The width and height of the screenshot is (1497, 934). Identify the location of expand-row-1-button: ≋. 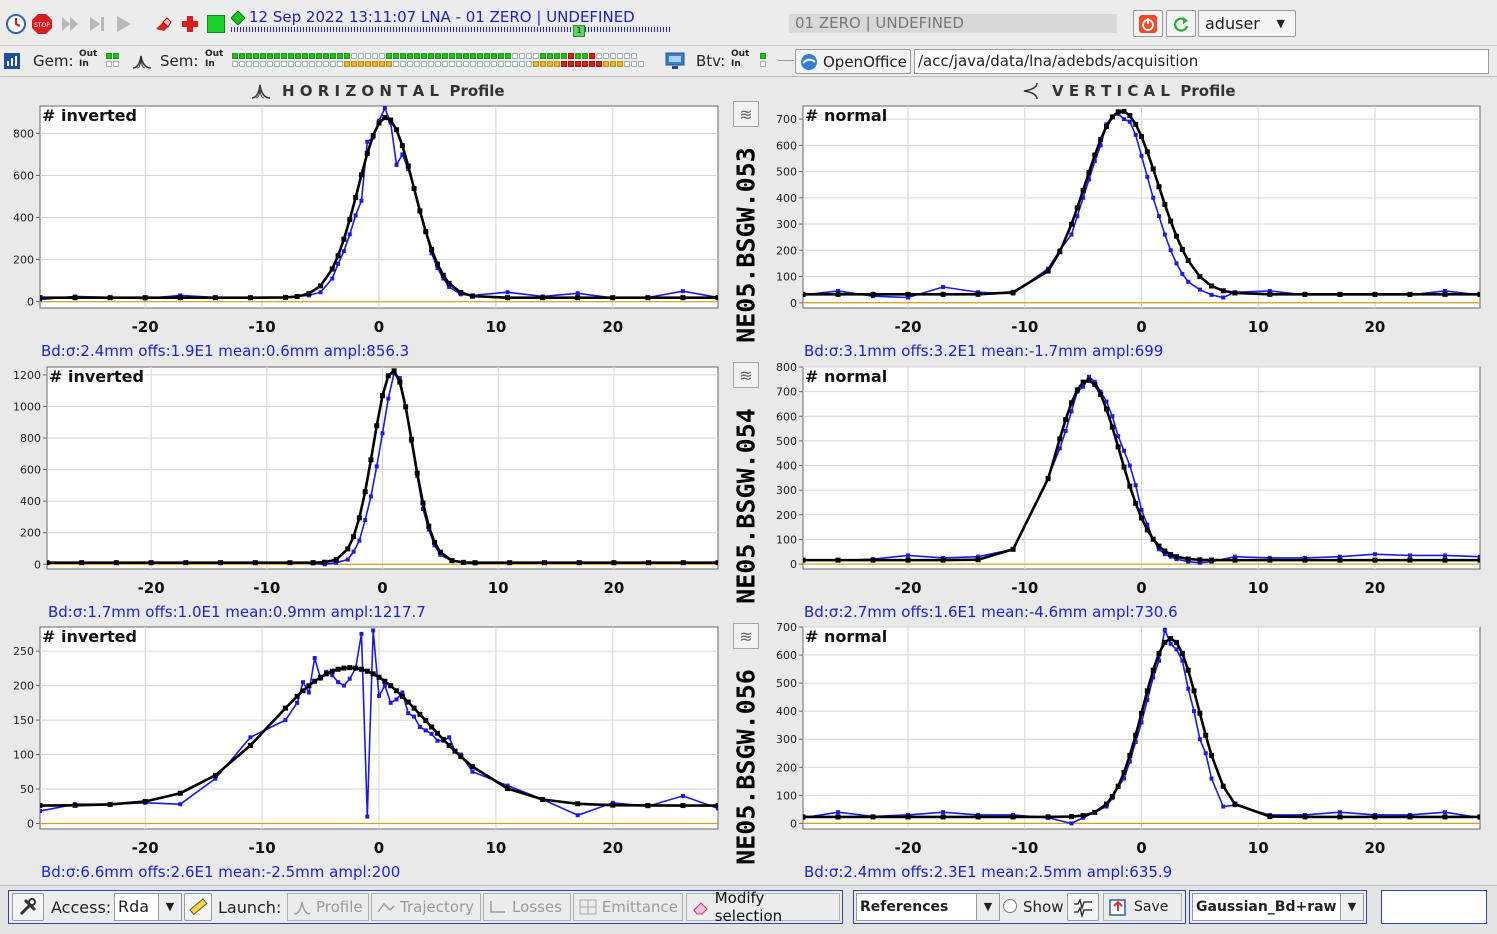
(746, 114).